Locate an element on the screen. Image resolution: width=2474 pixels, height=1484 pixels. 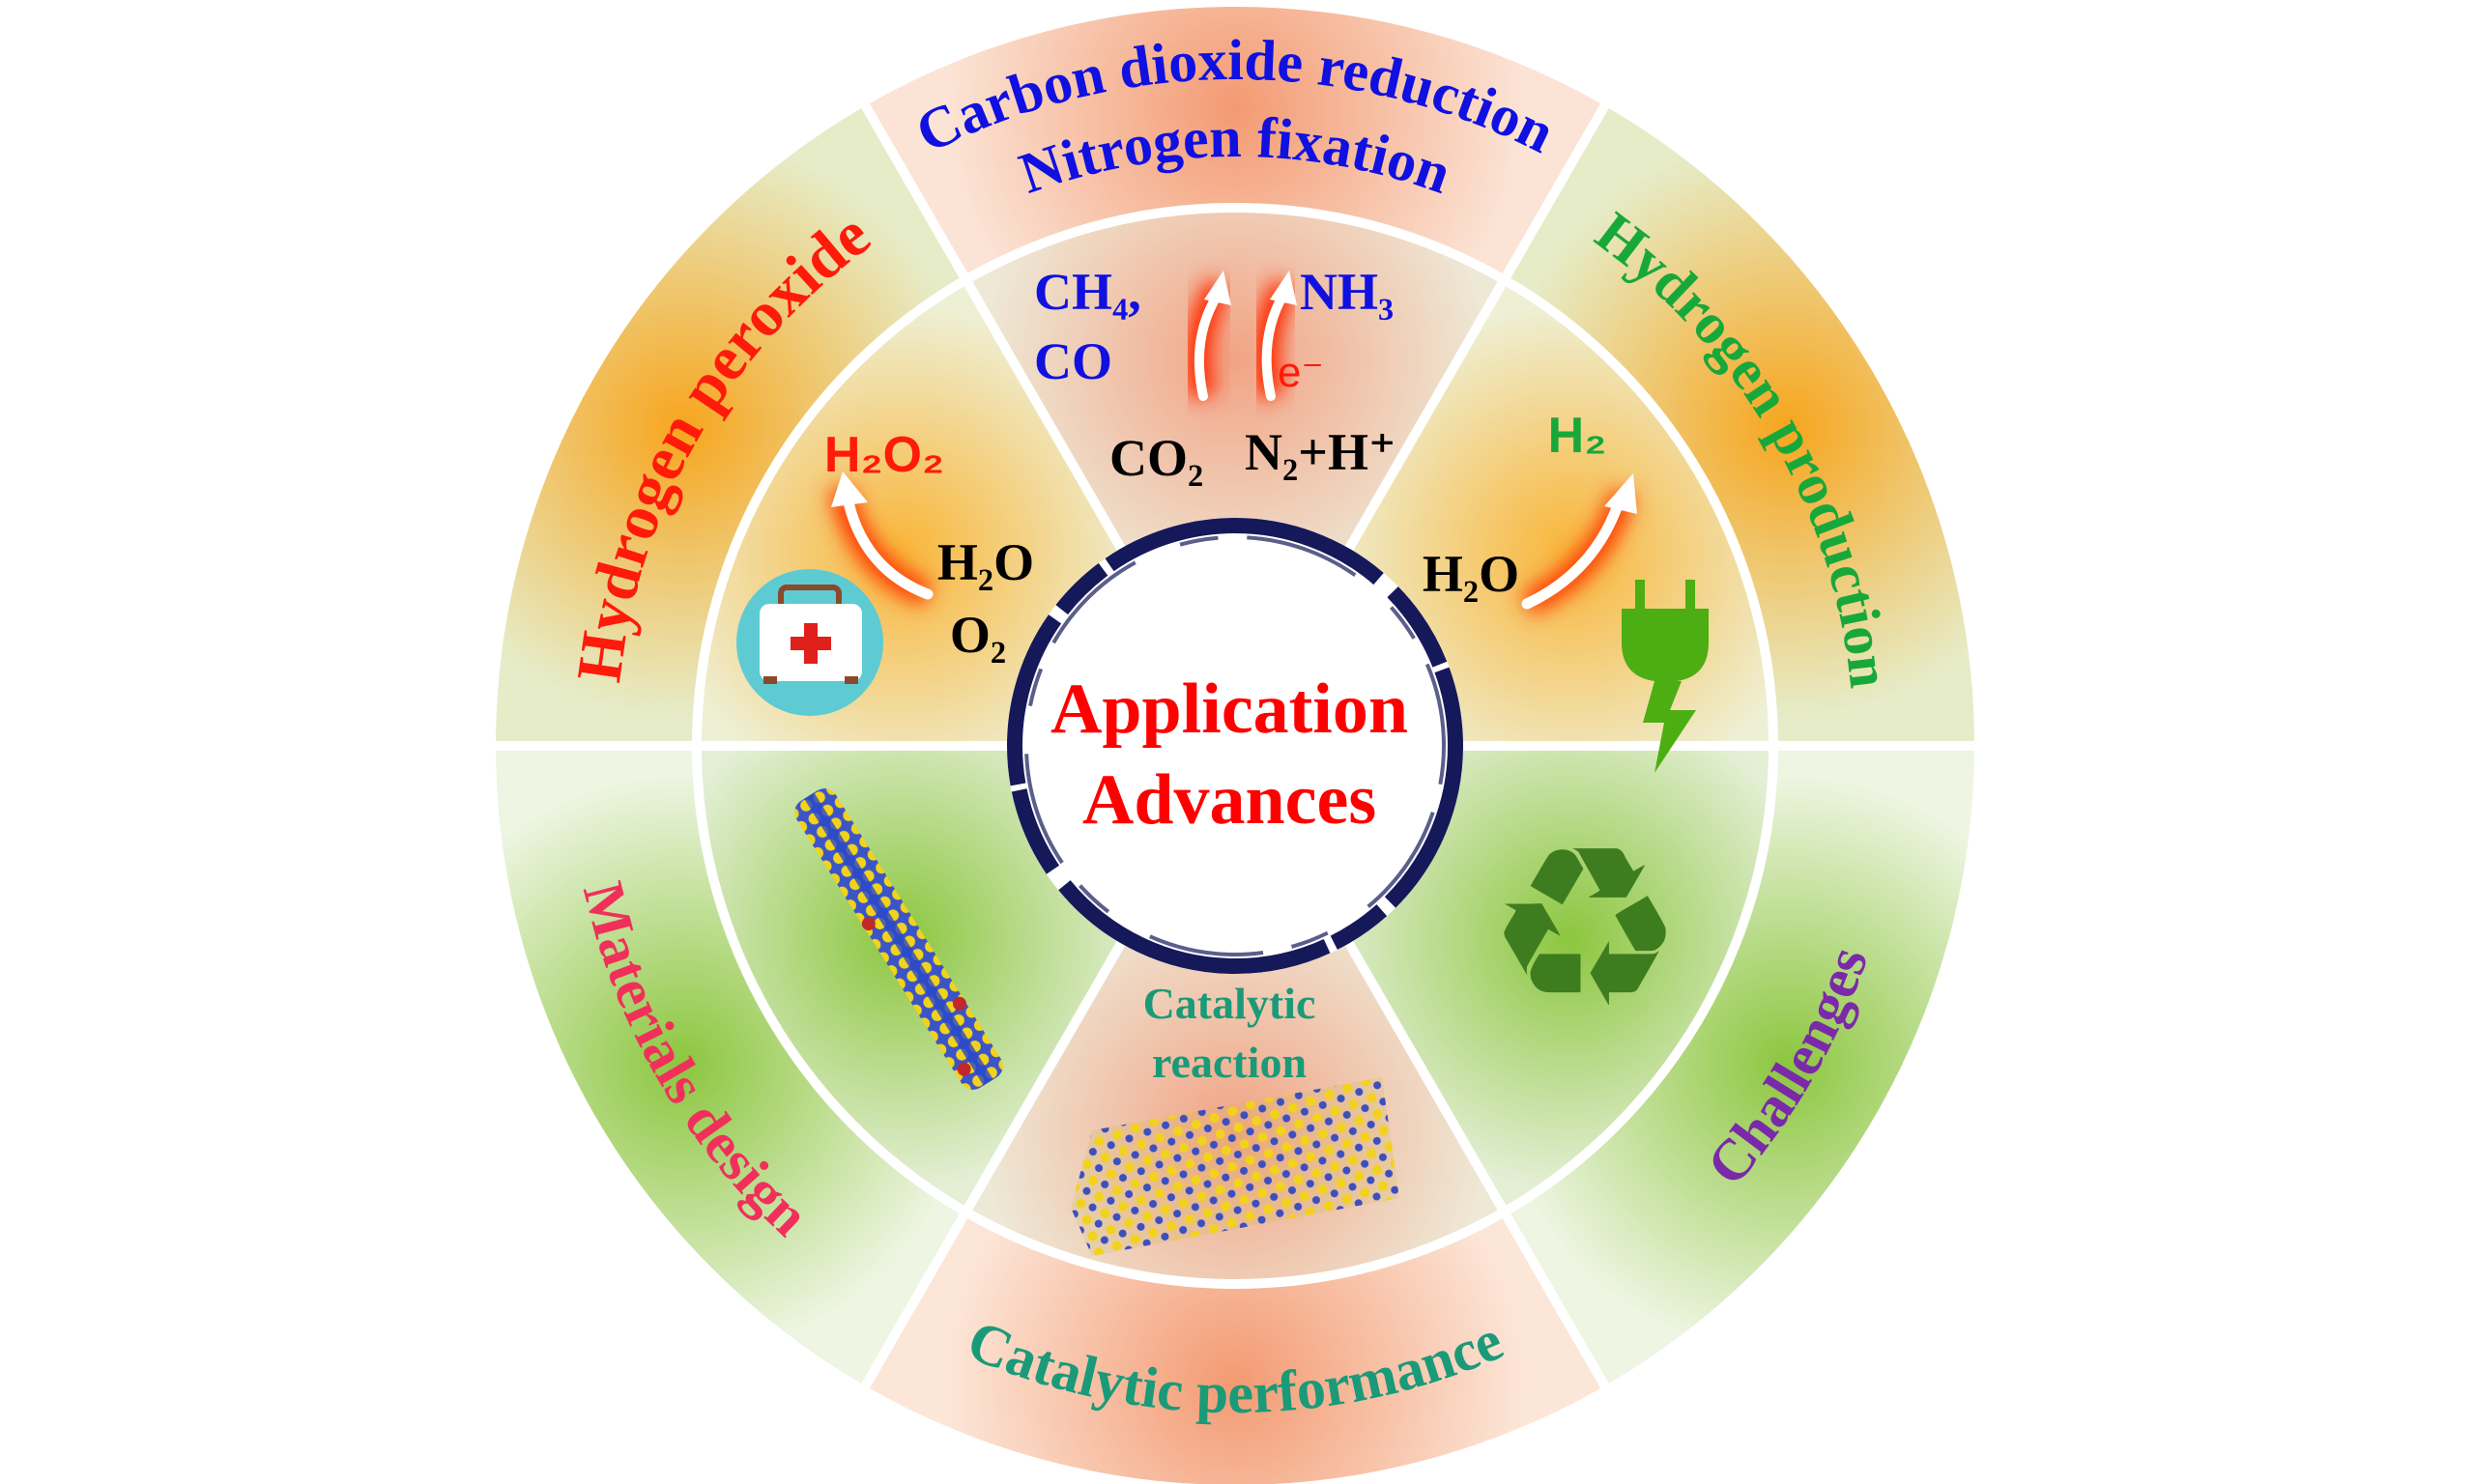
co-product: CO is located at coordinates (1073, 361).